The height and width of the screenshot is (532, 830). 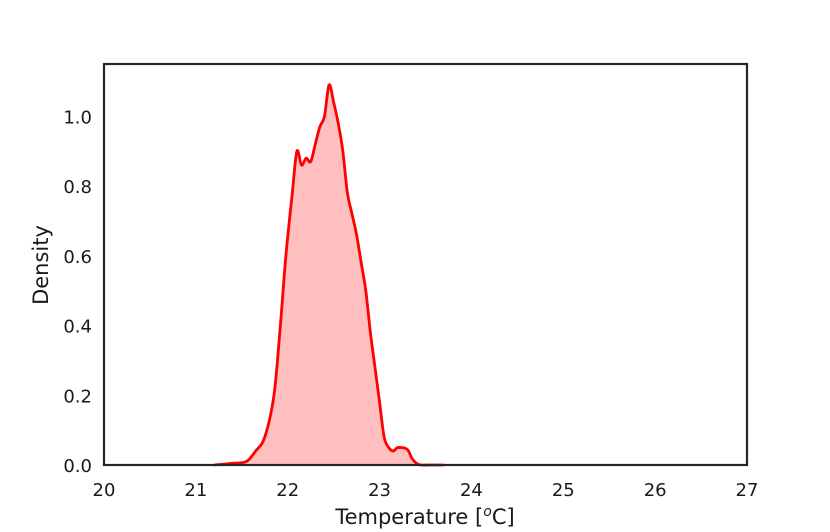 I want to click on y-axis-ticks: 0.0 0.2 0.4 0.6 0.8 1.0, so click(x=77, y=292).